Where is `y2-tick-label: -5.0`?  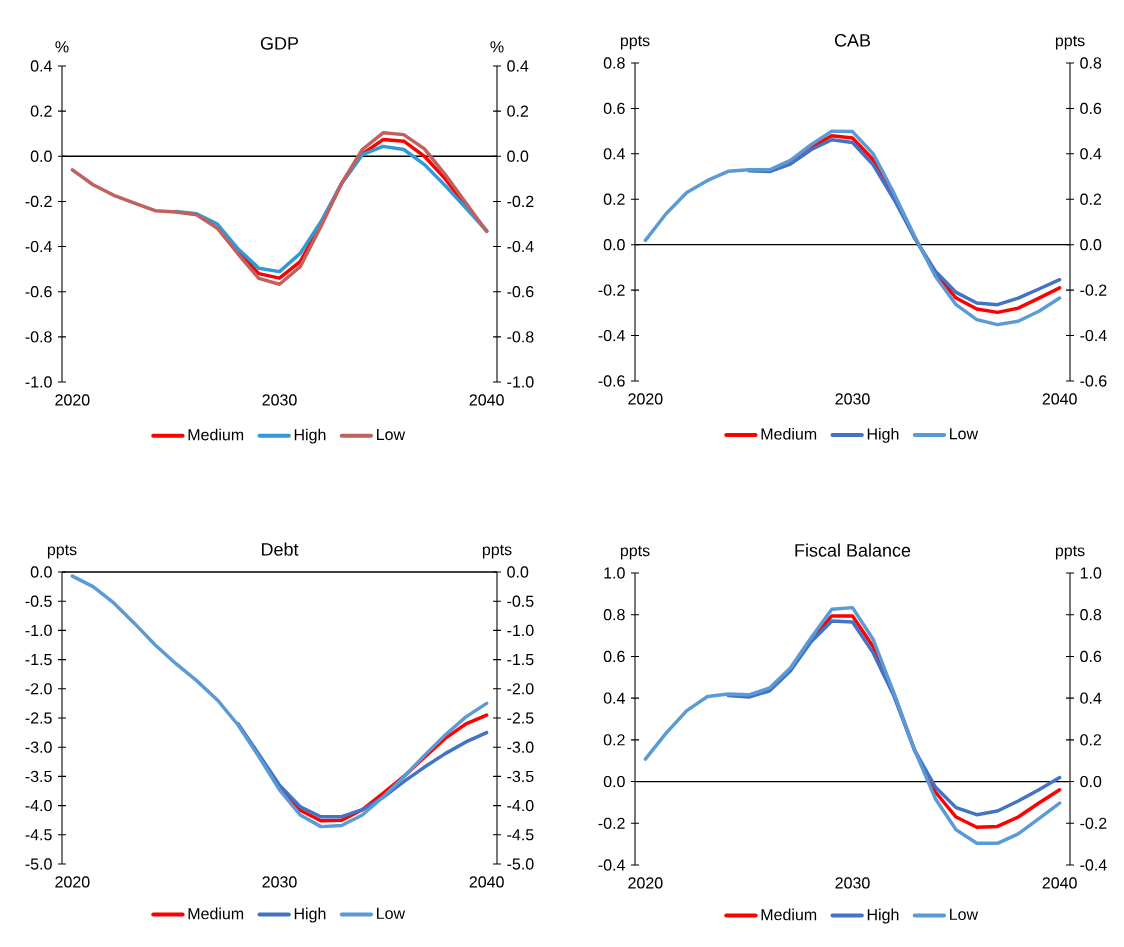 y2-tick-label: -5.0 is located at coordinates (520, 864).